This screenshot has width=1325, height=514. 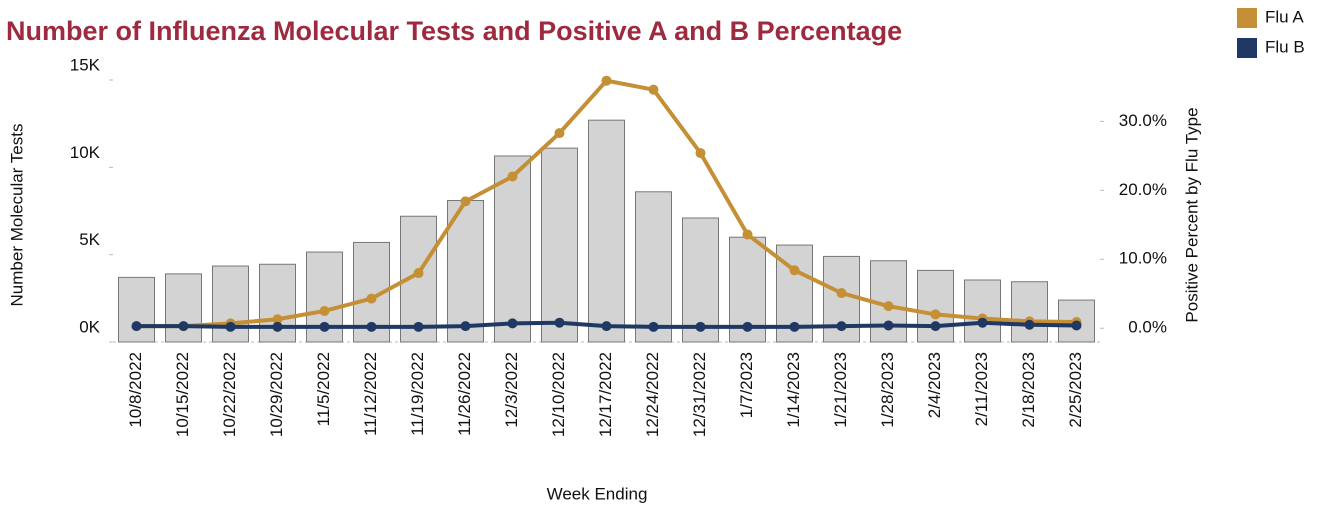 I want to click on x-tick-label: 10/8/2022, so click(x=135, y=390).